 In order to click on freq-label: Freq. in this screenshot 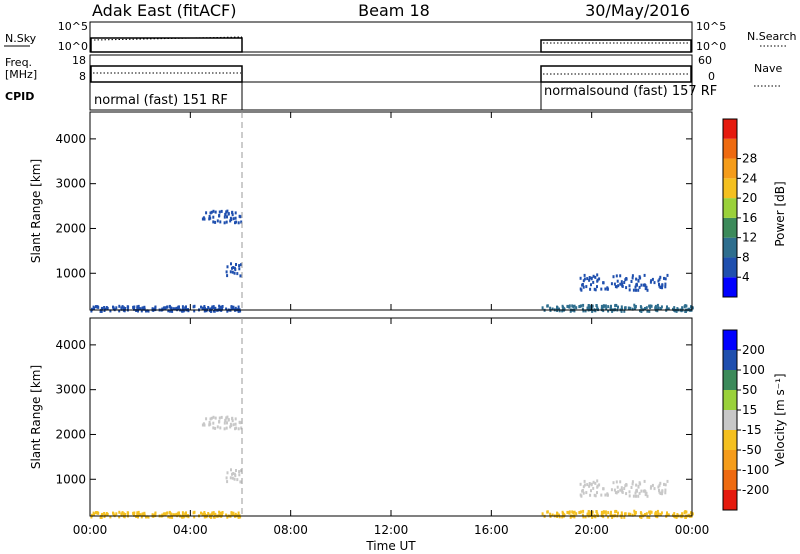, I will do `click(18, 62)`.